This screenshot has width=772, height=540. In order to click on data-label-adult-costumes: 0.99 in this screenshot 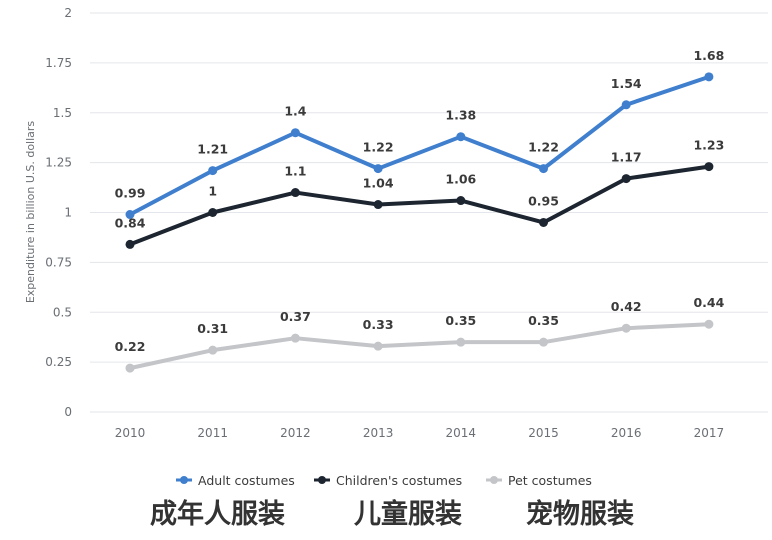, I will do `click(130, 192)`.